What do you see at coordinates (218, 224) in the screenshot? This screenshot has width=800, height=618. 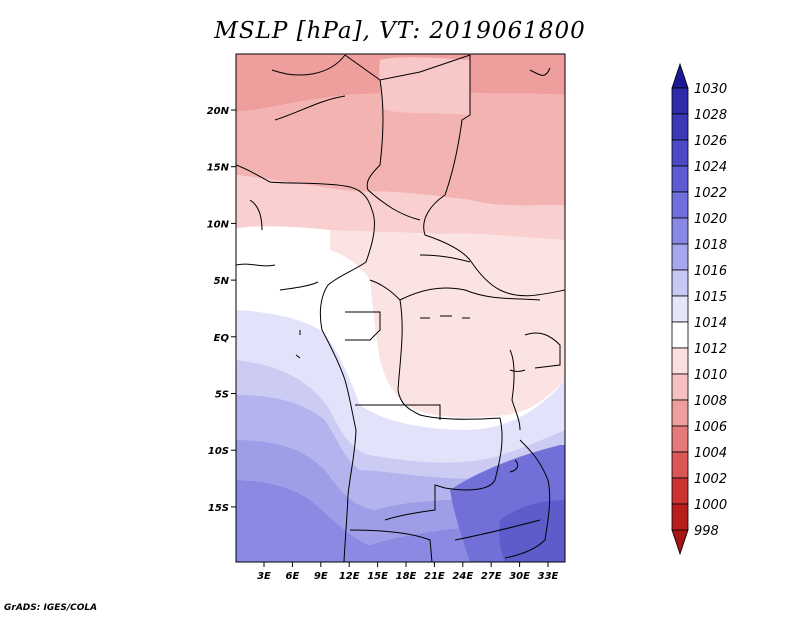 I see `lat-tick-label: 10N` at bounding box center [218, 224].